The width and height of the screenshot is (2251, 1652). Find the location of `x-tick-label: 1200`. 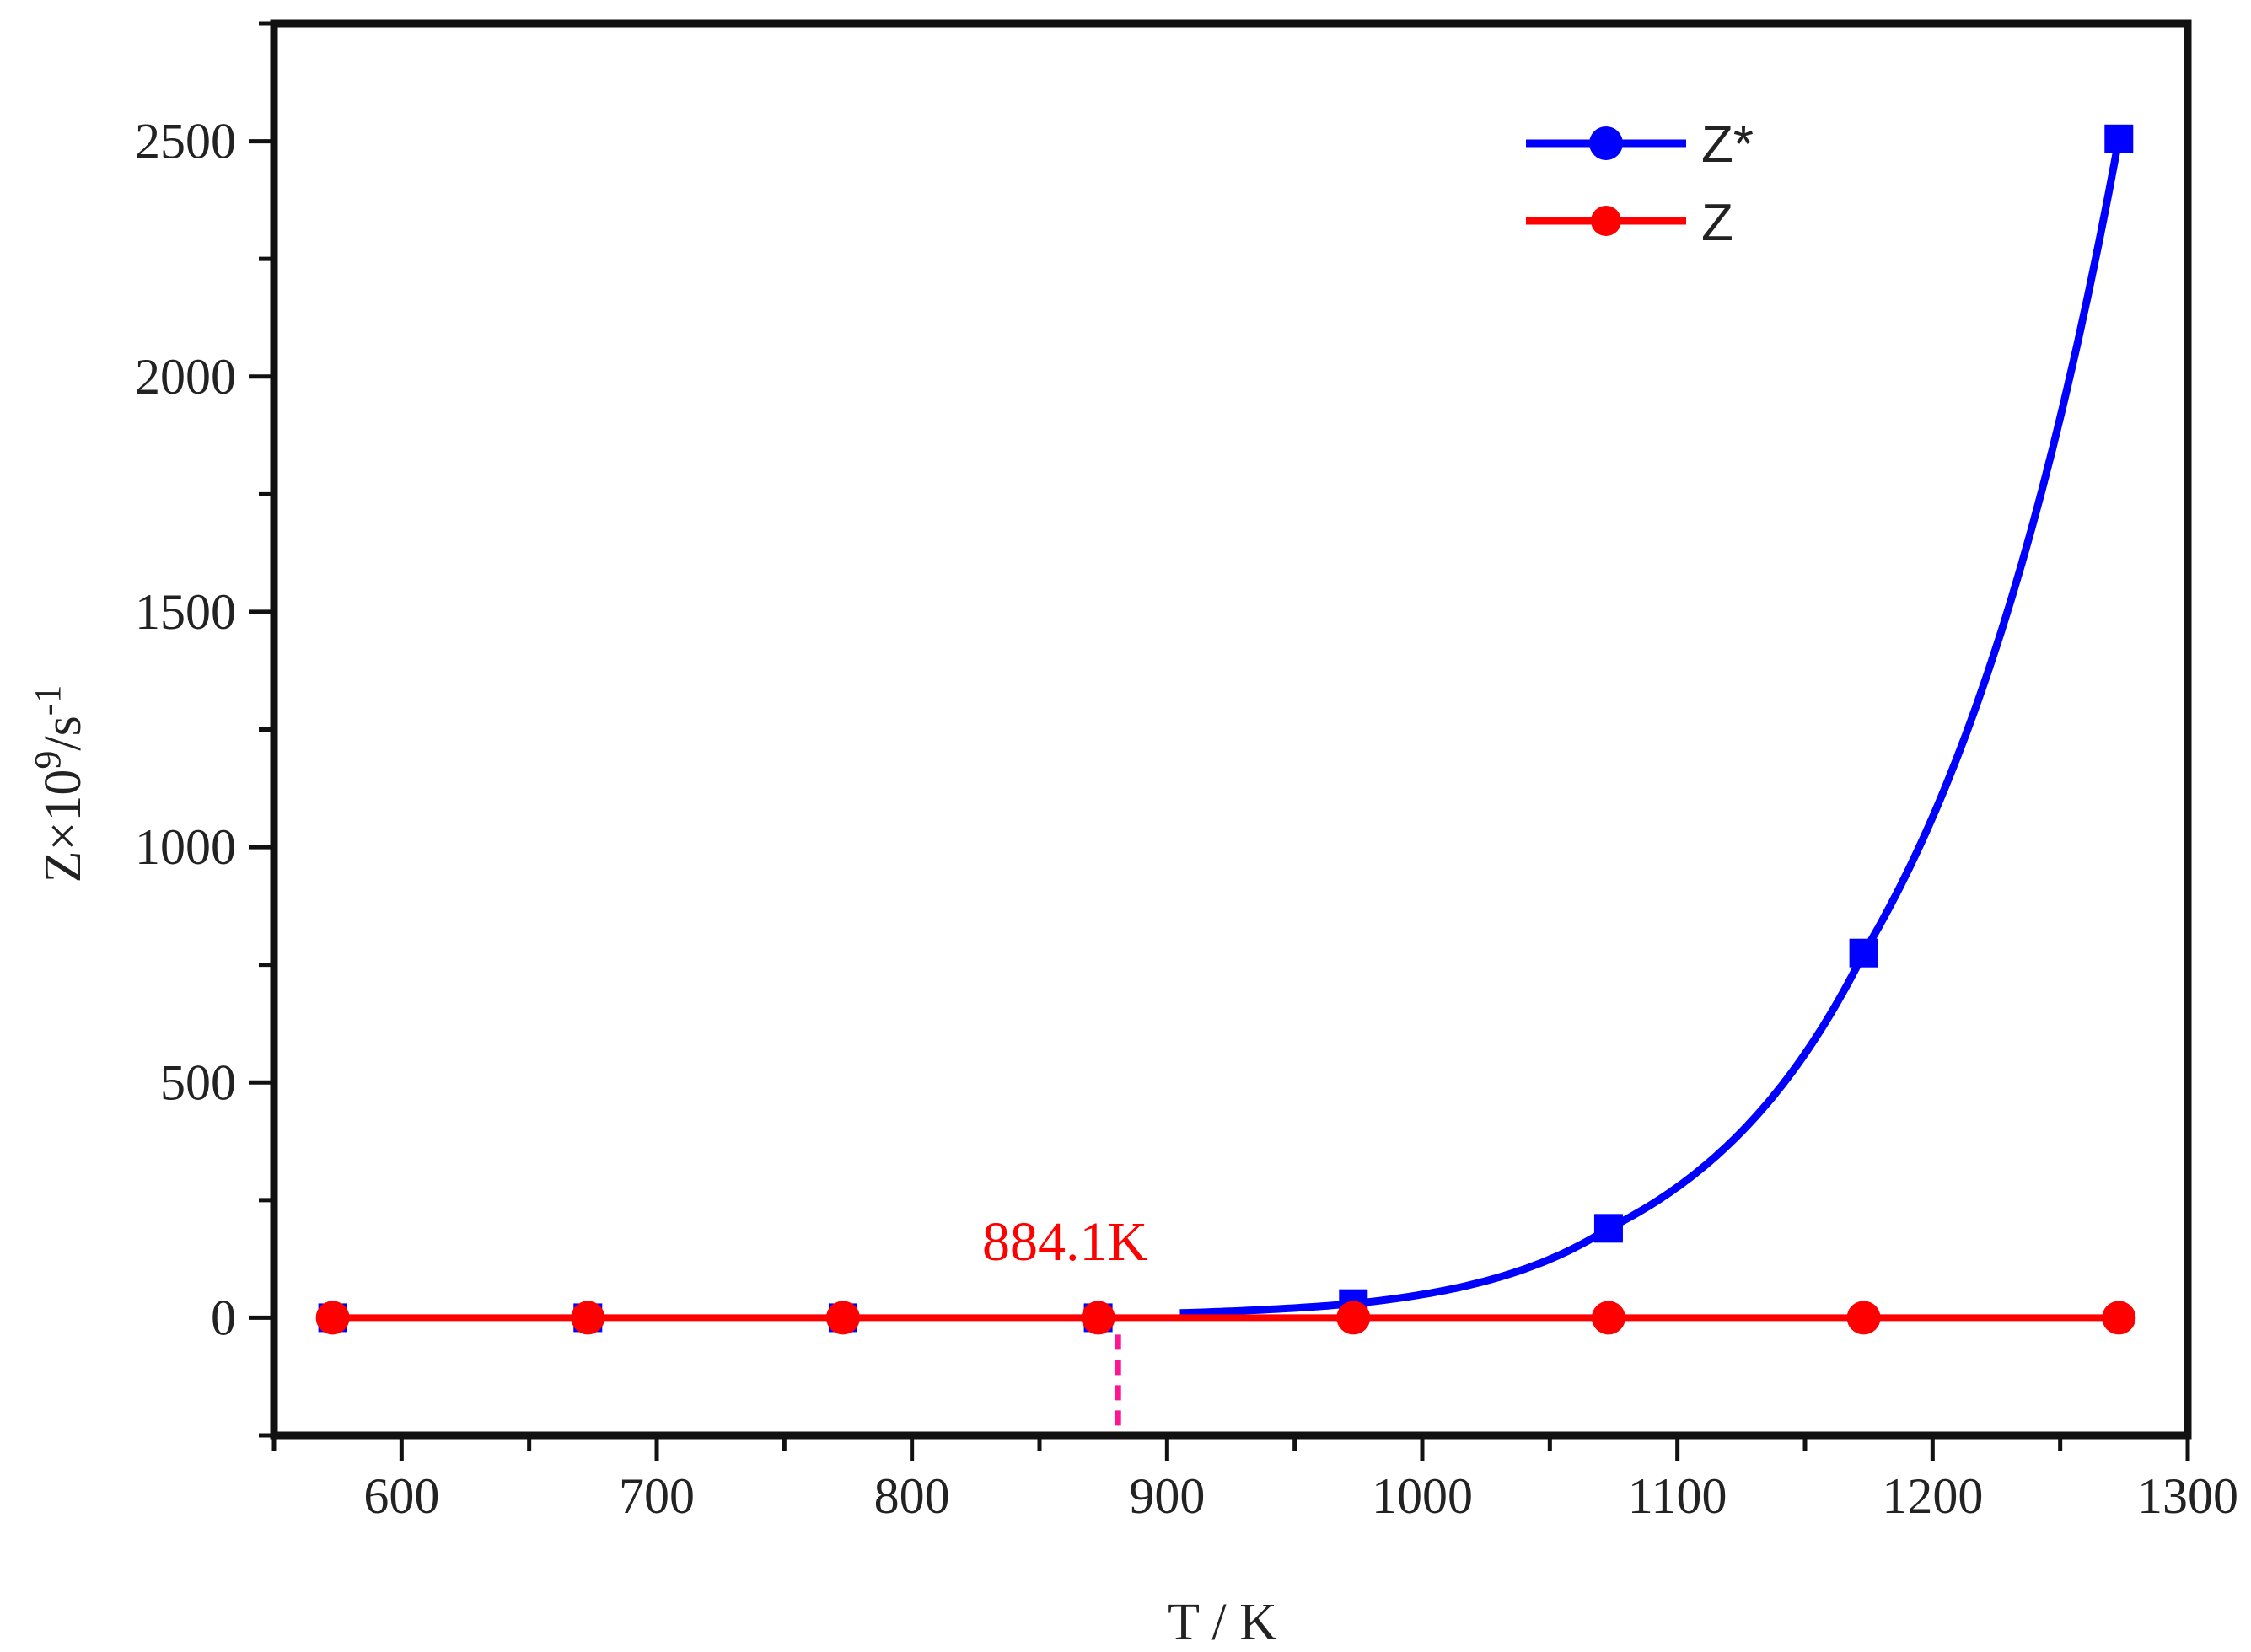

x-tick-label: 1200 is located at coordinates (1932, 1496).